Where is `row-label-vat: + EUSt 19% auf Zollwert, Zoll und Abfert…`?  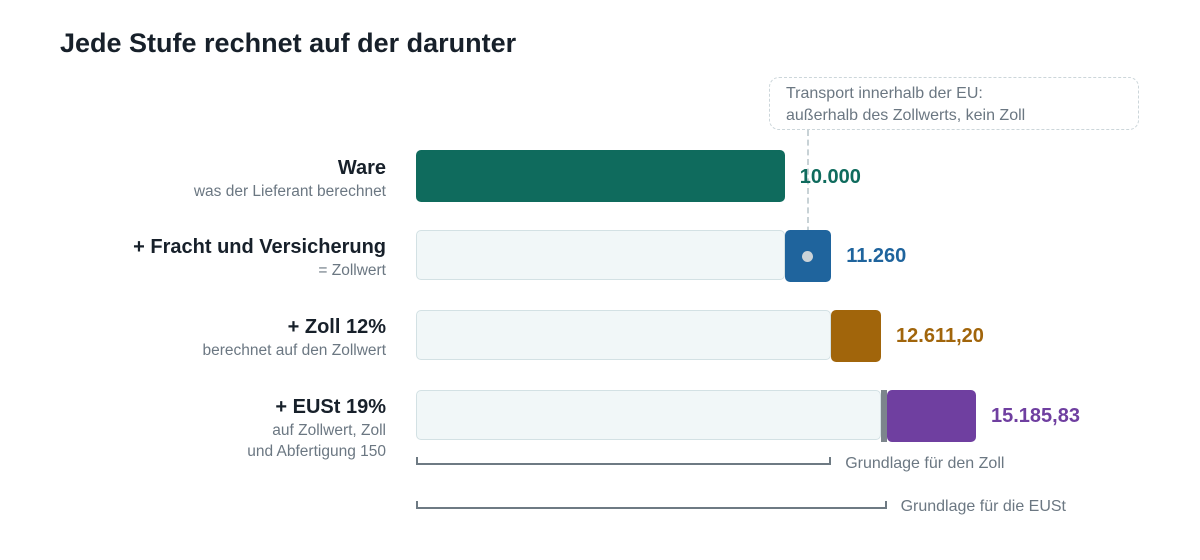 row-label-vat: + EUSt 19% auf Zollwert, Zoll und Abfert… is located at coordinates (316, 428).